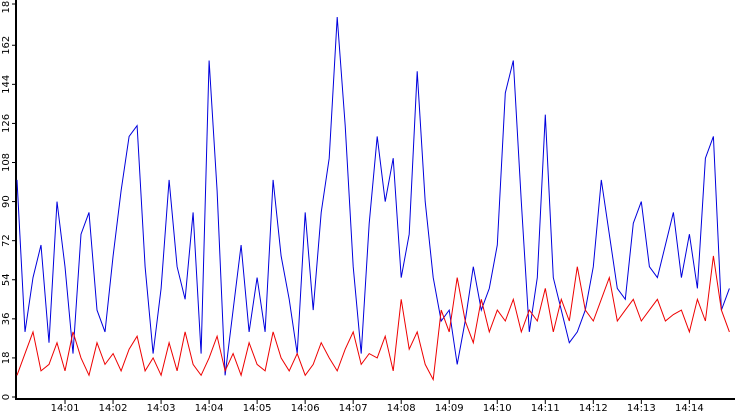 Image resolution: width=735 pixels, height=415 pixels. I want to click on y-tick-label: 36, so click(6, 318).